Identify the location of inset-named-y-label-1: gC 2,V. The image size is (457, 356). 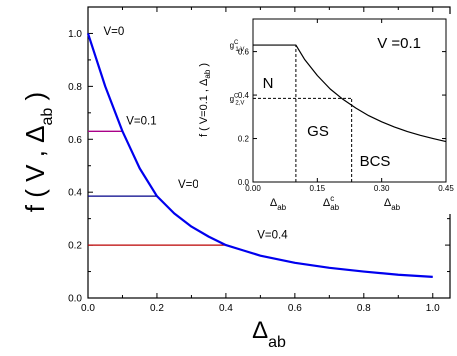
(237, 99).